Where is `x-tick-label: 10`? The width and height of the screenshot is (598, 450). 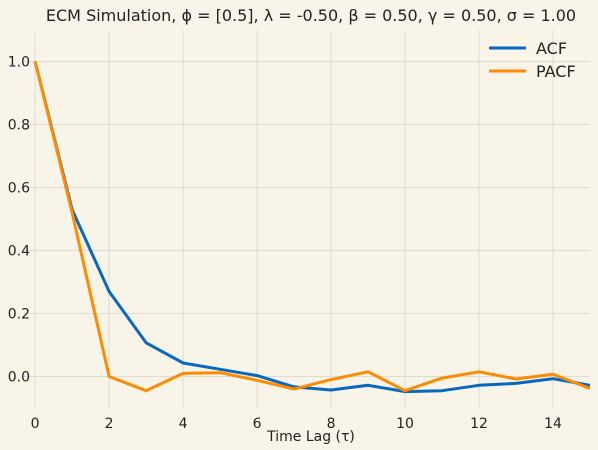
x-tick-label: 10 is located at coordinates (405, 424).